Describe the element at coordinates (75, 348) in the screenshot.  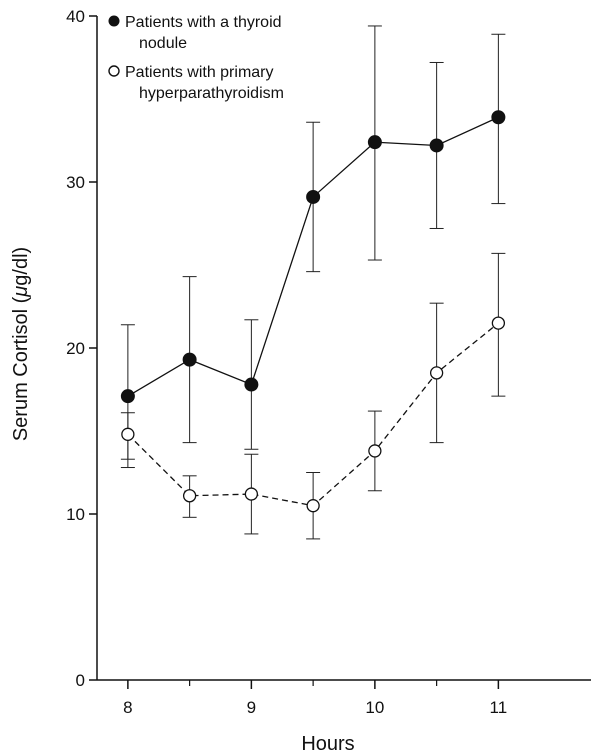
I see `y-tick-label-20: 20` at that location.